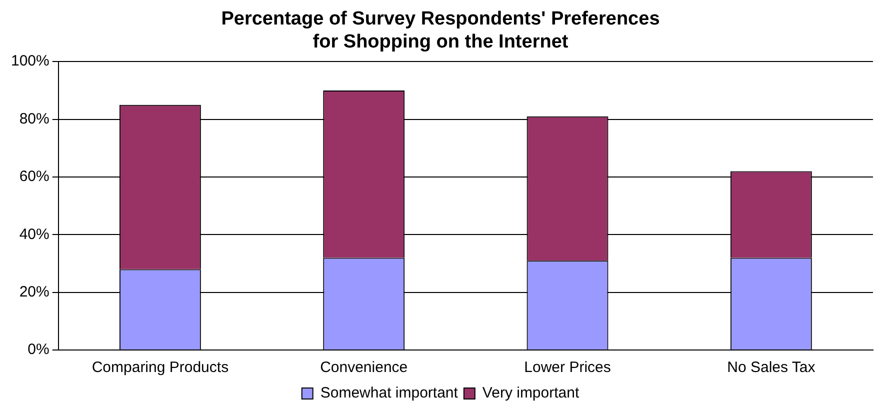 The height and width of the screenshot is (419, 883). I want to click on x-tick-label: No Sales Tax, so click(771, 367).